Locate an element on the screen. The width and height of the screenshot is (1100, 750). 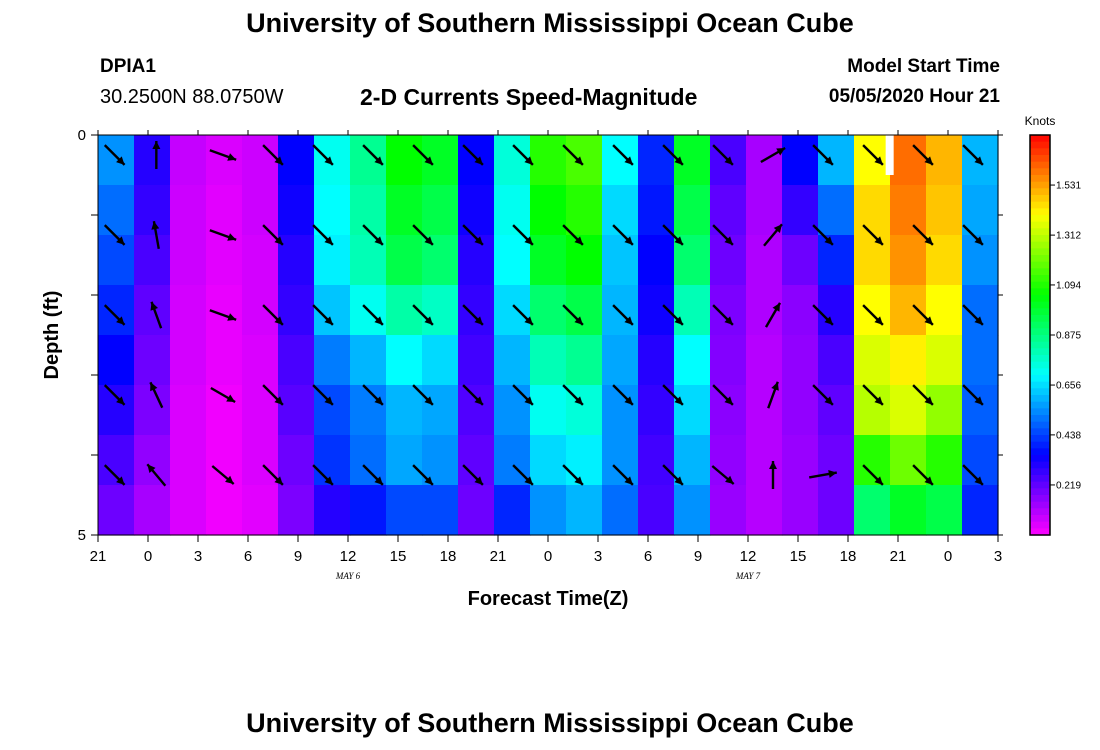
y-tick-label: 0 is located at coordinates (82, 135).